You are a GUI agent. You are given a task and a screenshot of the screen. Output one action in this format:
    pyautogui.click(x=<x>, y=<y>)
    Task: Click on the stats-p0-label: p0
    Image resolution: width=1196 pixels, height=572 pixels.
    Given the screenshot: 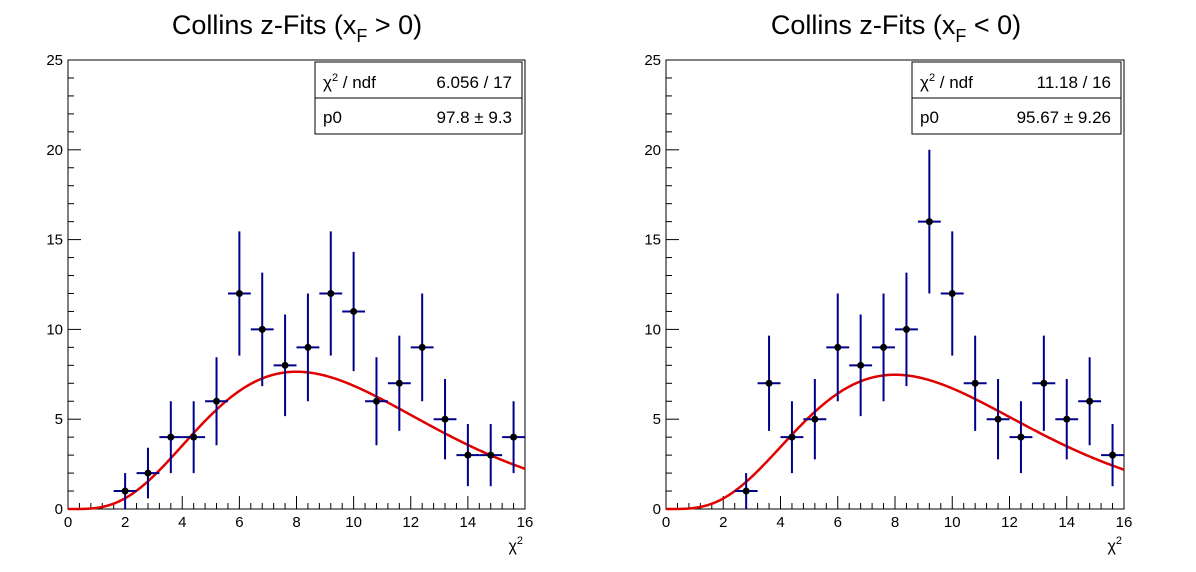 What is the action you would take?
    pyautogui.click(x=929, y=117)
    